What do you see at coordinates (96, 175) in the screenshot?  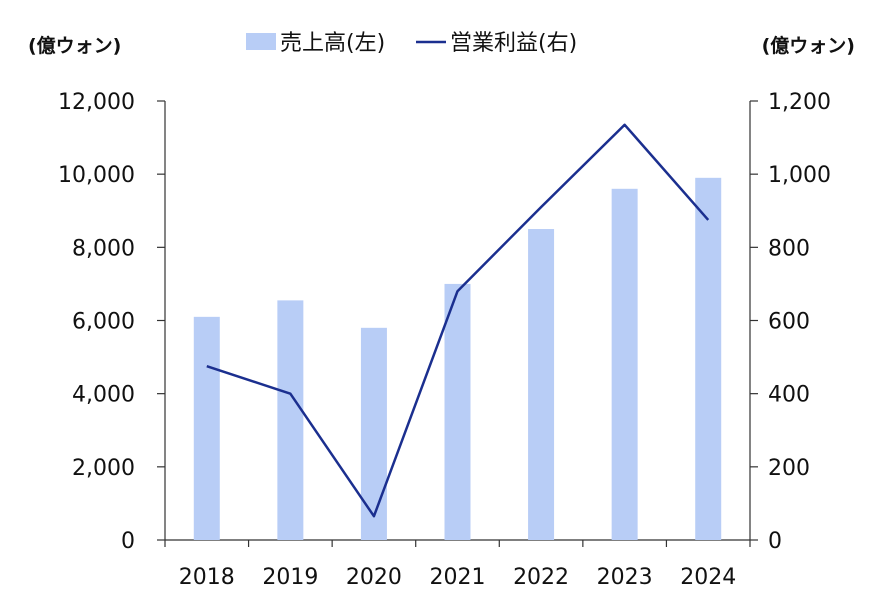 I see `left-axis-tick-label: 10,000` at bounding box center [96, 175].